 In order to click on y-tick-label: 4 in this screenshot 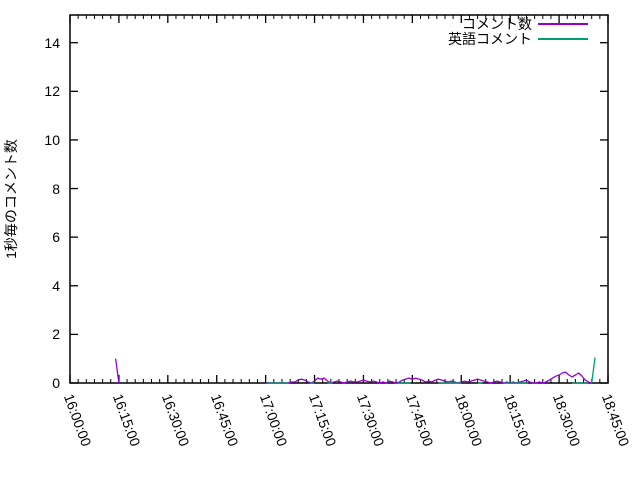, I will do `click(56, 285)`.